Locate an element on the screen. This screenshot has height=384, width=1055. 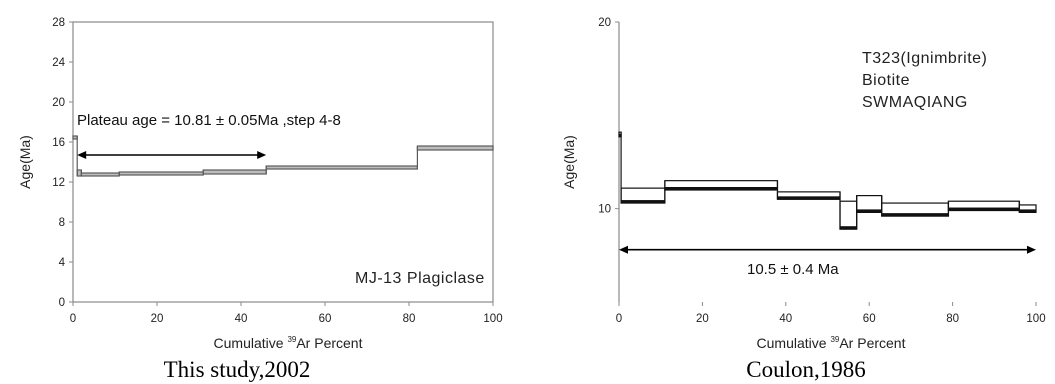
y-tick-label: 0 is located at coordinates (62, 303).